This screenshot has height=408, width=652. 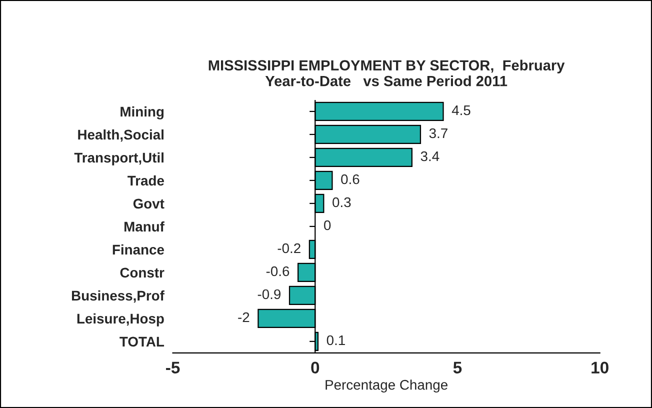 I want to click on chart-title: MISSISSIPPI EMPLOYMENT BY SECTOR, February Year-to-Date vs Same Period 2011, so click(x=386, y=73).